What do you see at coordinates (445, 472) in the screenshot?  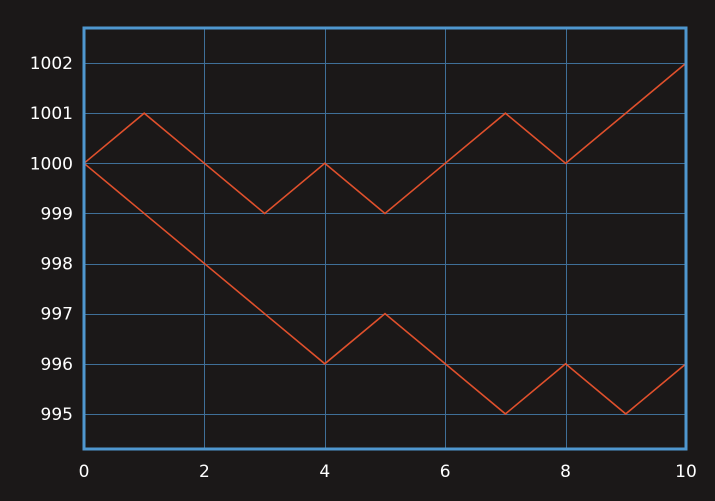 I see `x-tick-label: 6` at bounding box center [445, 472].